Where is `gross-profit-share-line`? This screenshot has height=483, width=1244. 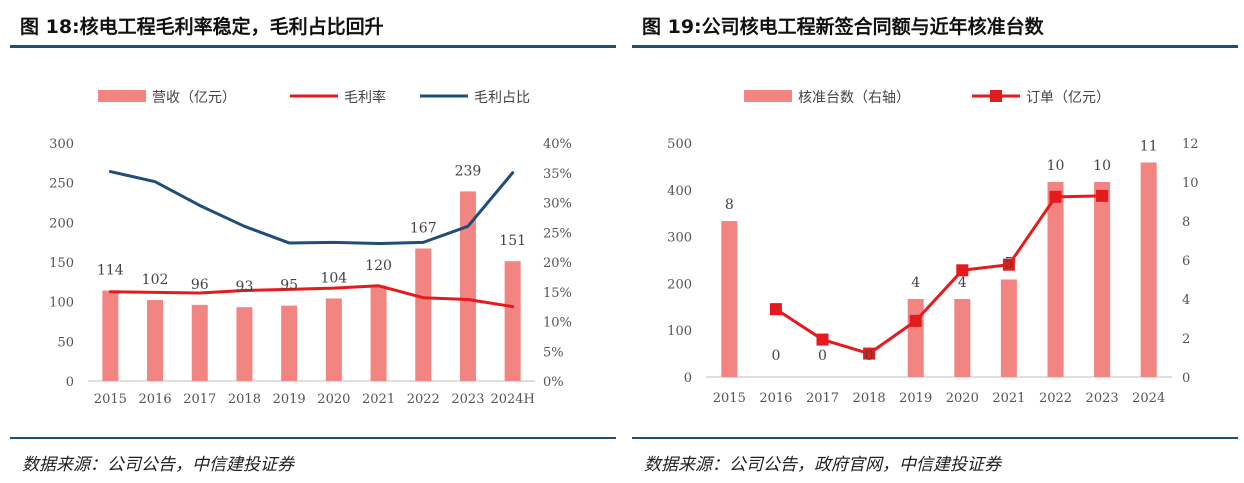 gross-profit-share-line is located at coordinates (311, 208).